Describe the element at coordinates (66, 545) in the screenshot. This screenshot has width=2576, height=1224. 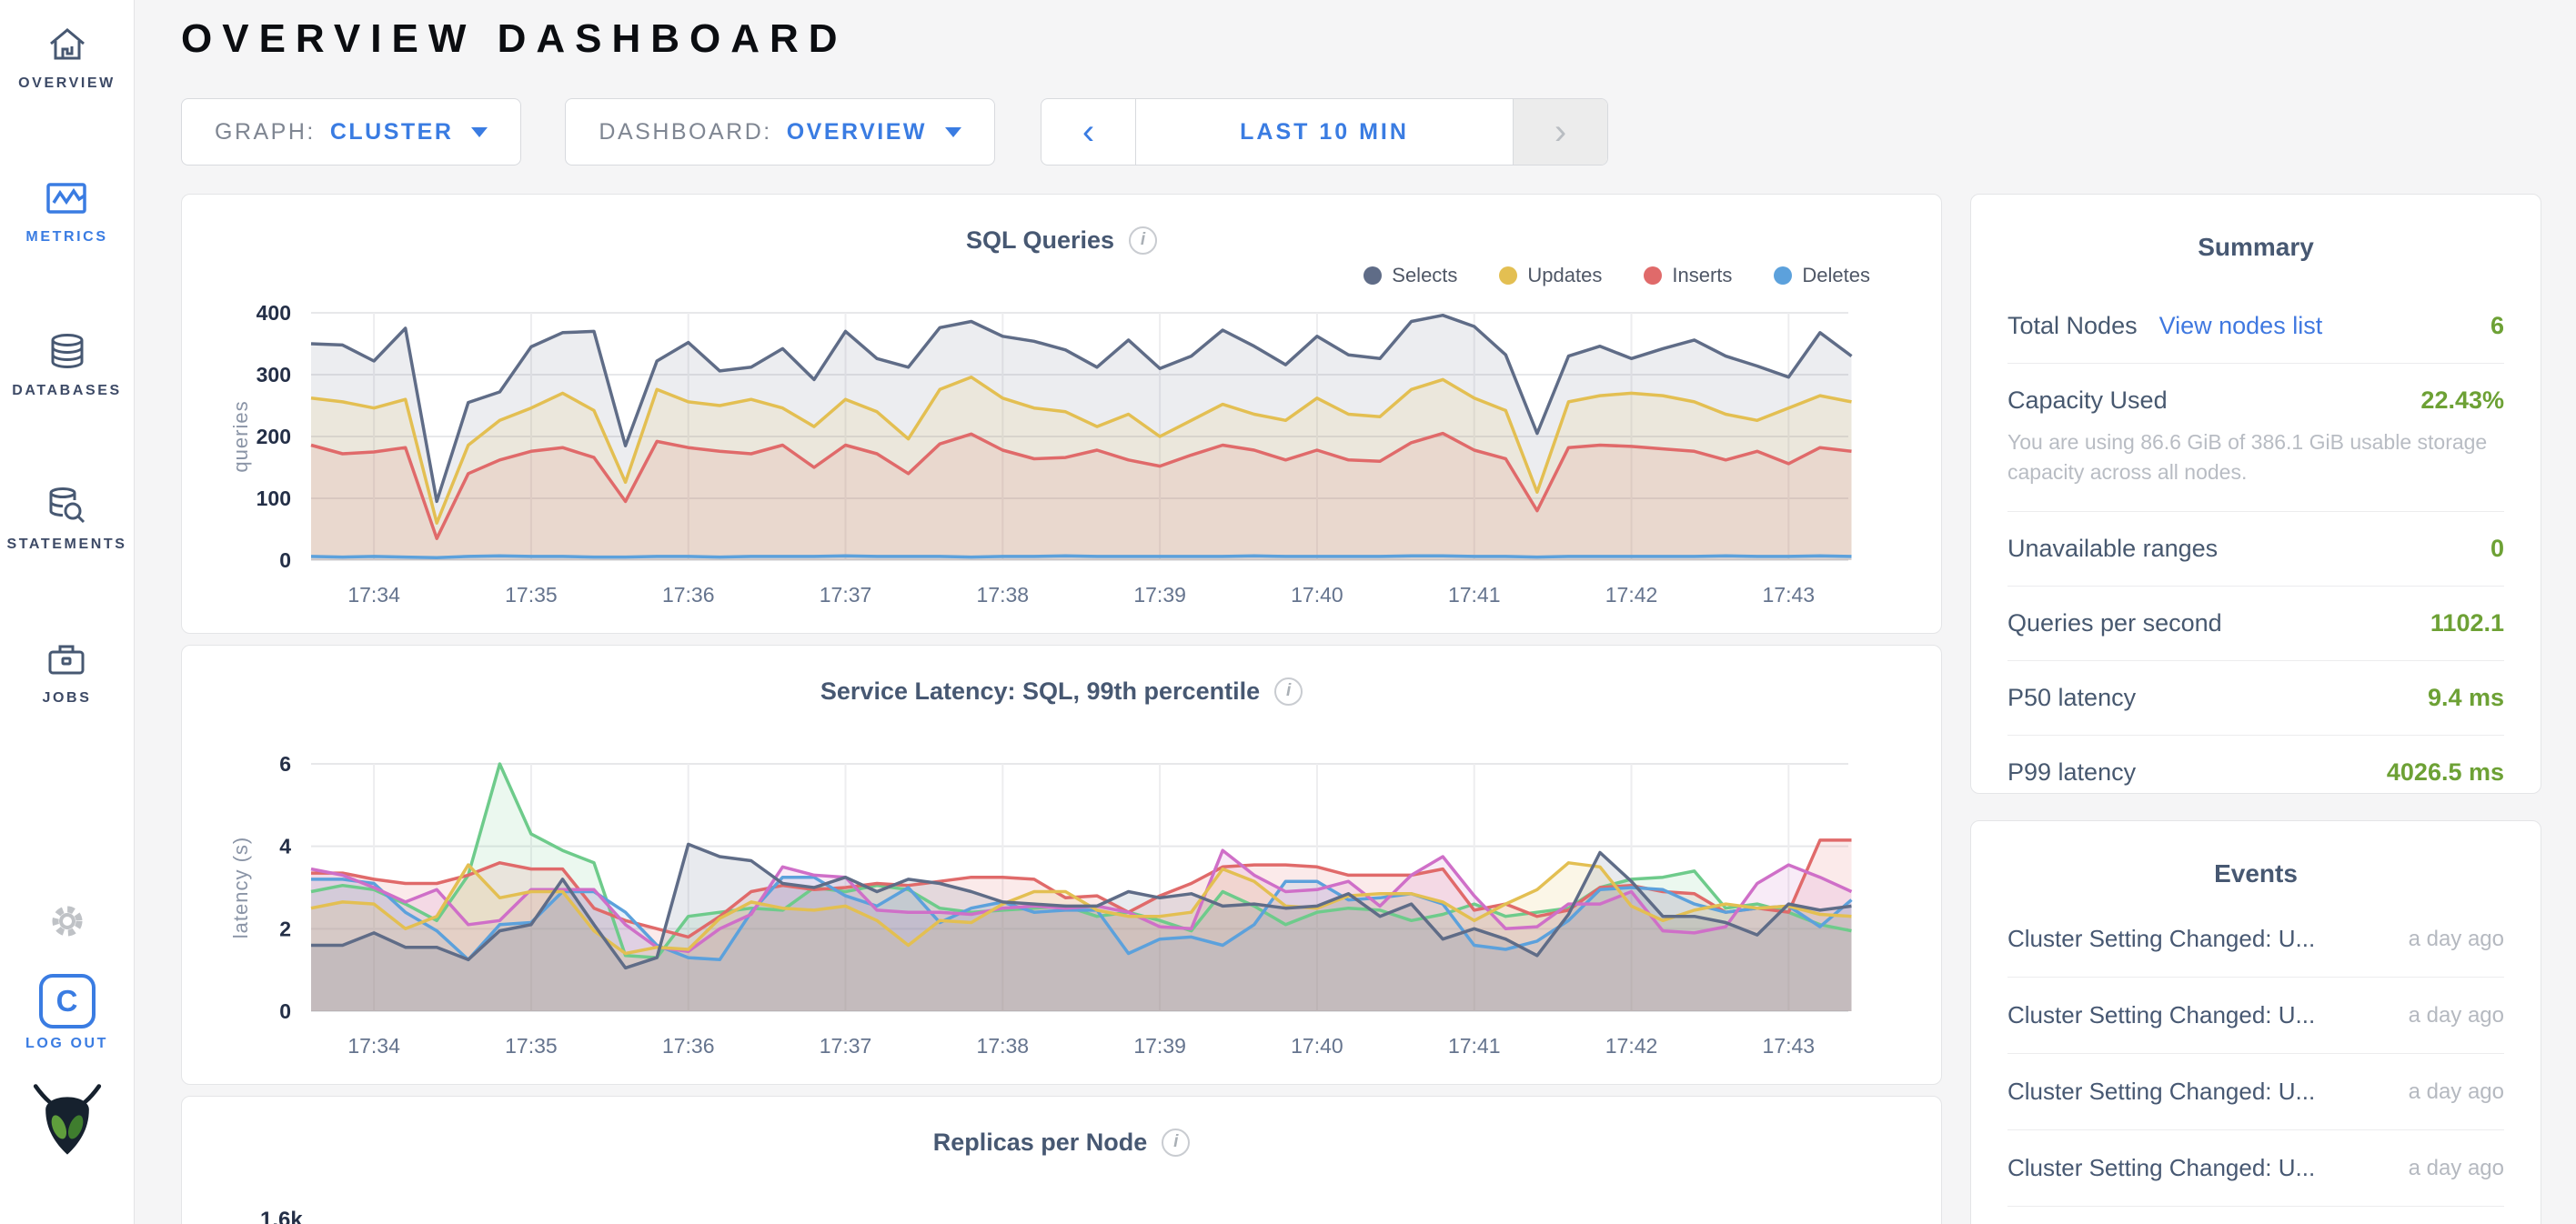
I see `sidebar-item-label: STATEMENTS` at that location.